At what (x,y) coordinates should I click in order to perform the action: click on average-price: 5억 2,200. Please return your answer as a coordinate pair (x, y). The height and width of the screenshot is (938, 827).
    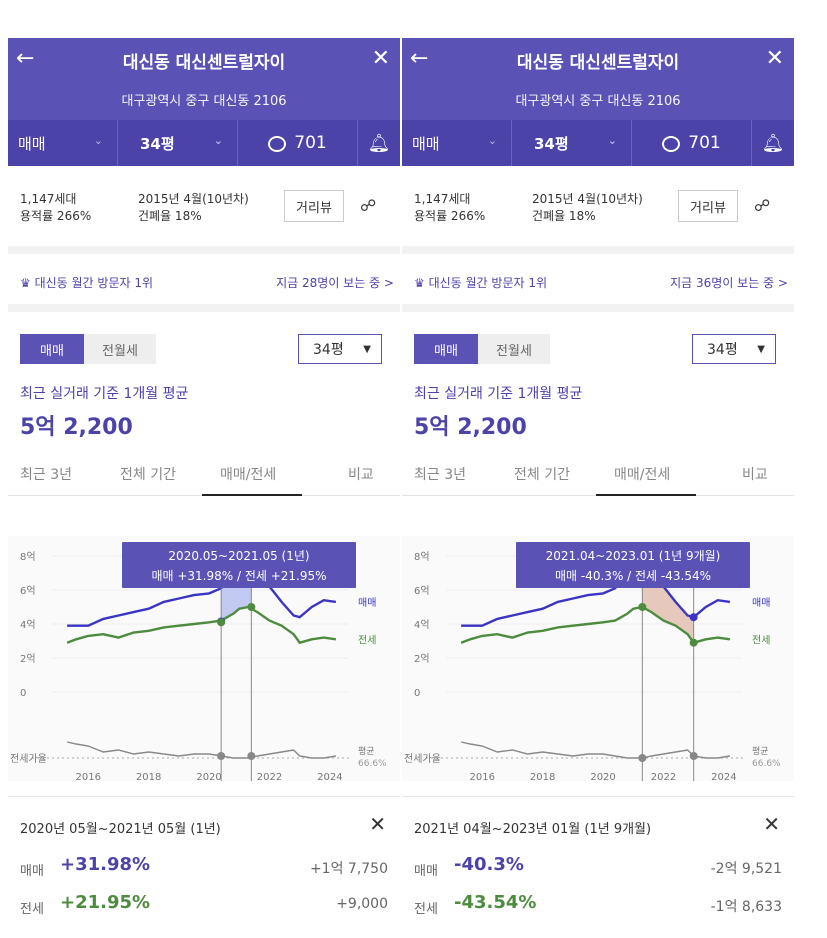
    Looking at the image, I should click on (76, 427).